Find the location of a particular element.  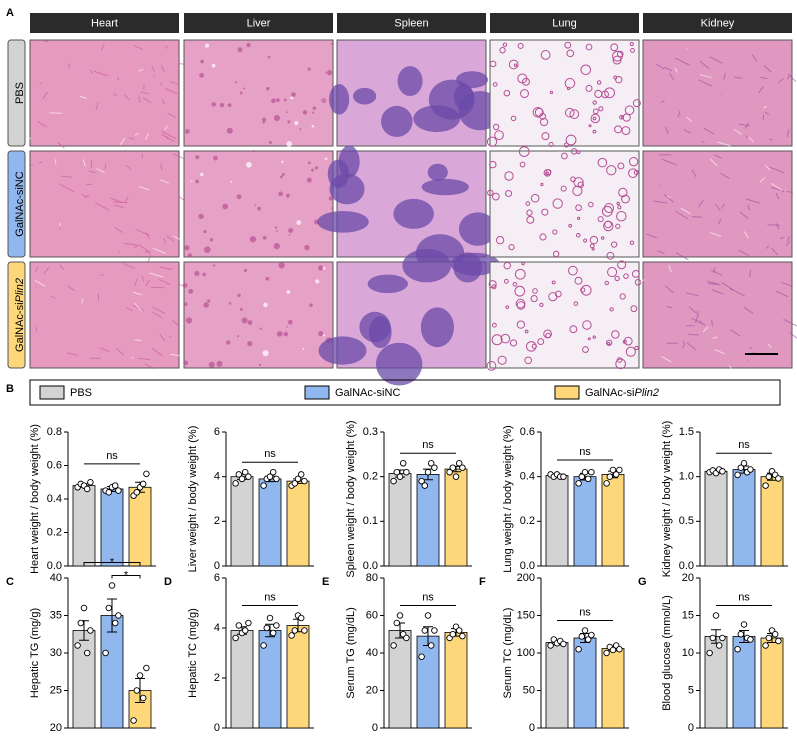

y-tick-label: 0.6 is located at coordinates (54, 465).